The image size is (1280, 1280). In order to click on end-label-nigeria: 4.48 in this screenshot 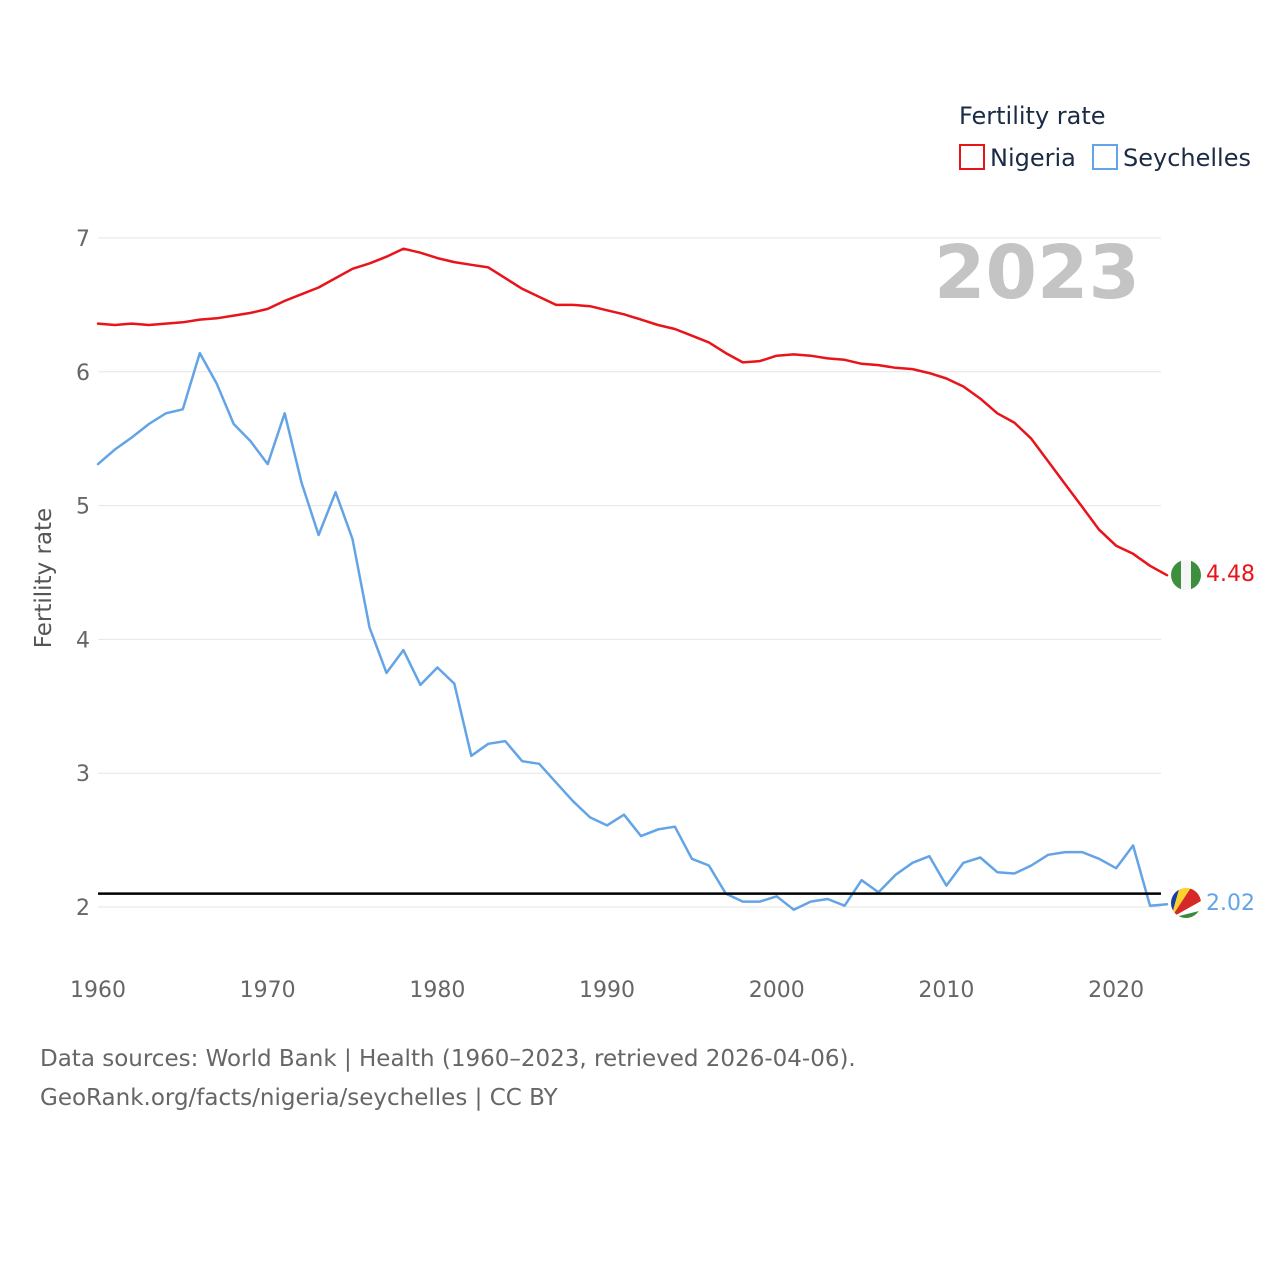, I will do `click(1230, 574)`.